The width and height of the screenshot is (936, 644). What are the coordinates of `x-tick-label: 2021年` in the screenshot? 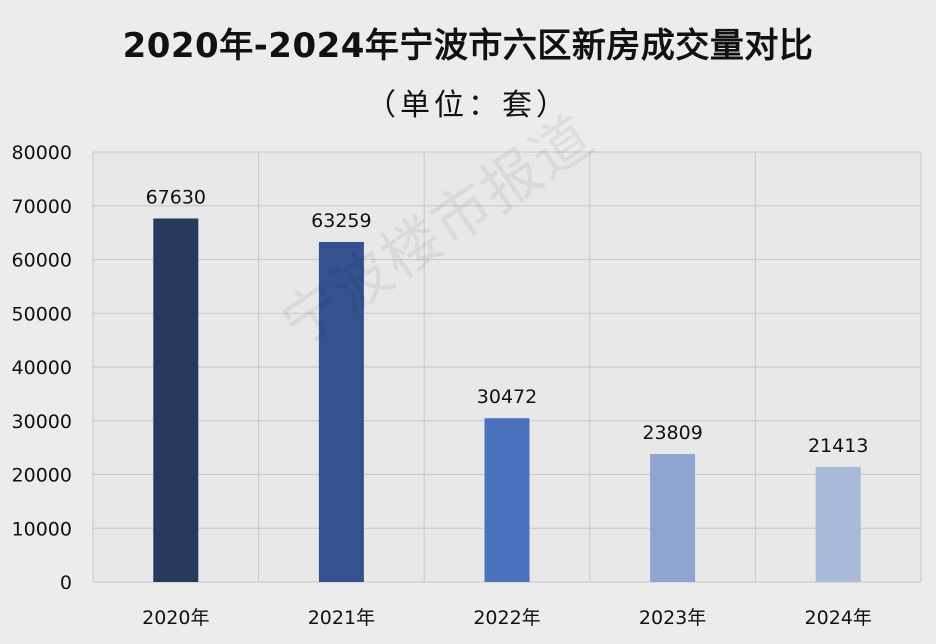 It's located at (341, 618).